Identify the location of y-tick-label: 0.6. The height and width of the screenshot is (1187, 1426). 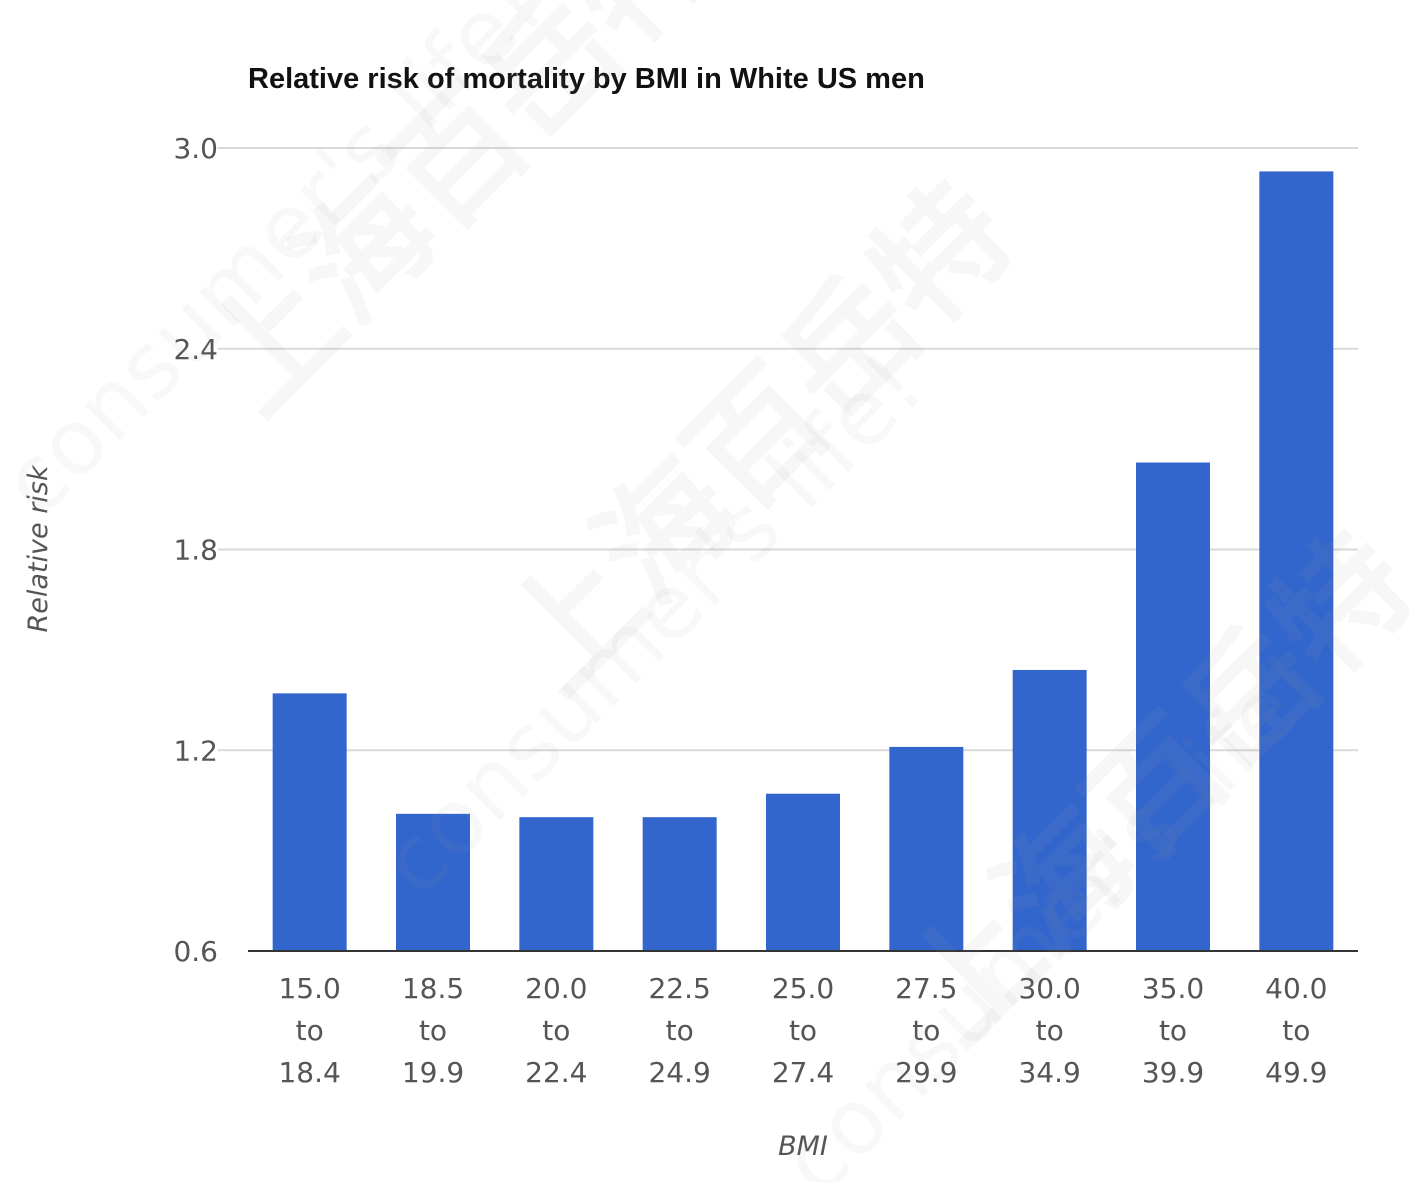
(195, 951).